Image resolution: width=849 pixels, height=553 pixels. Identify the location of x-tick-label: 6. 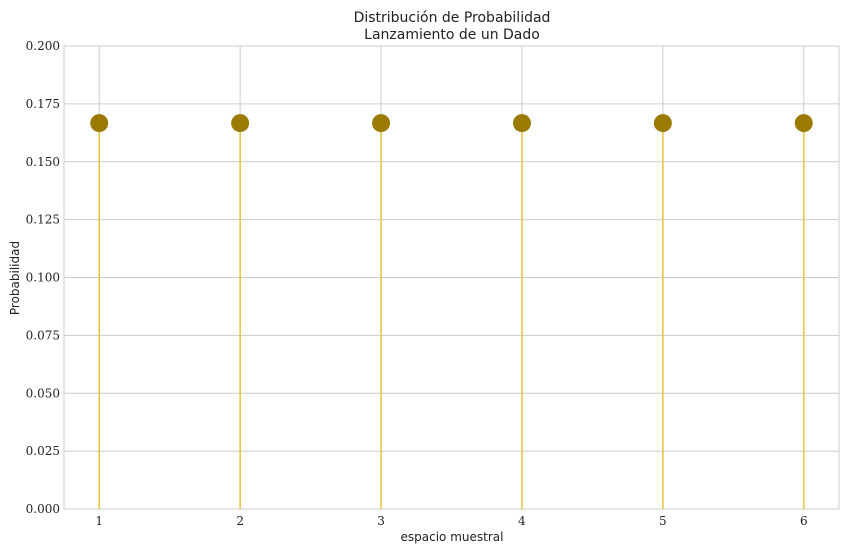
(804, 521).